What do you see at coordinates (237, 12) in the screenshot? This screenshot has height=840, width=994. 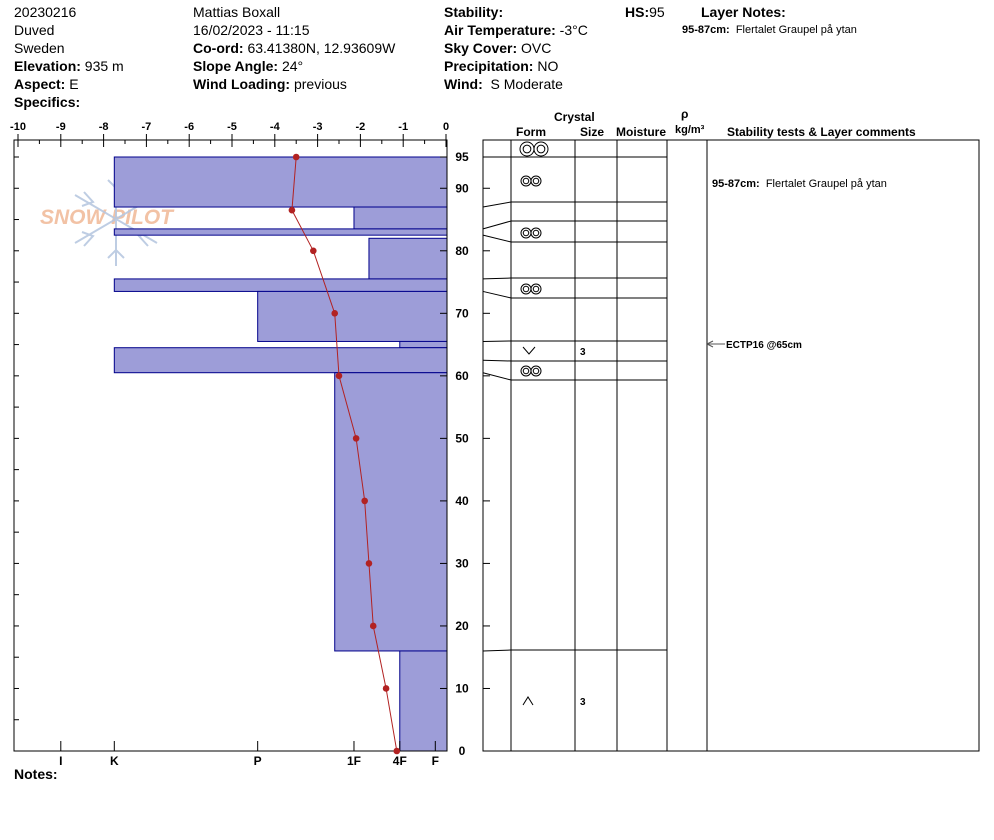 I see `observer: Mattias Boxall` at bounding box center [237, 12].